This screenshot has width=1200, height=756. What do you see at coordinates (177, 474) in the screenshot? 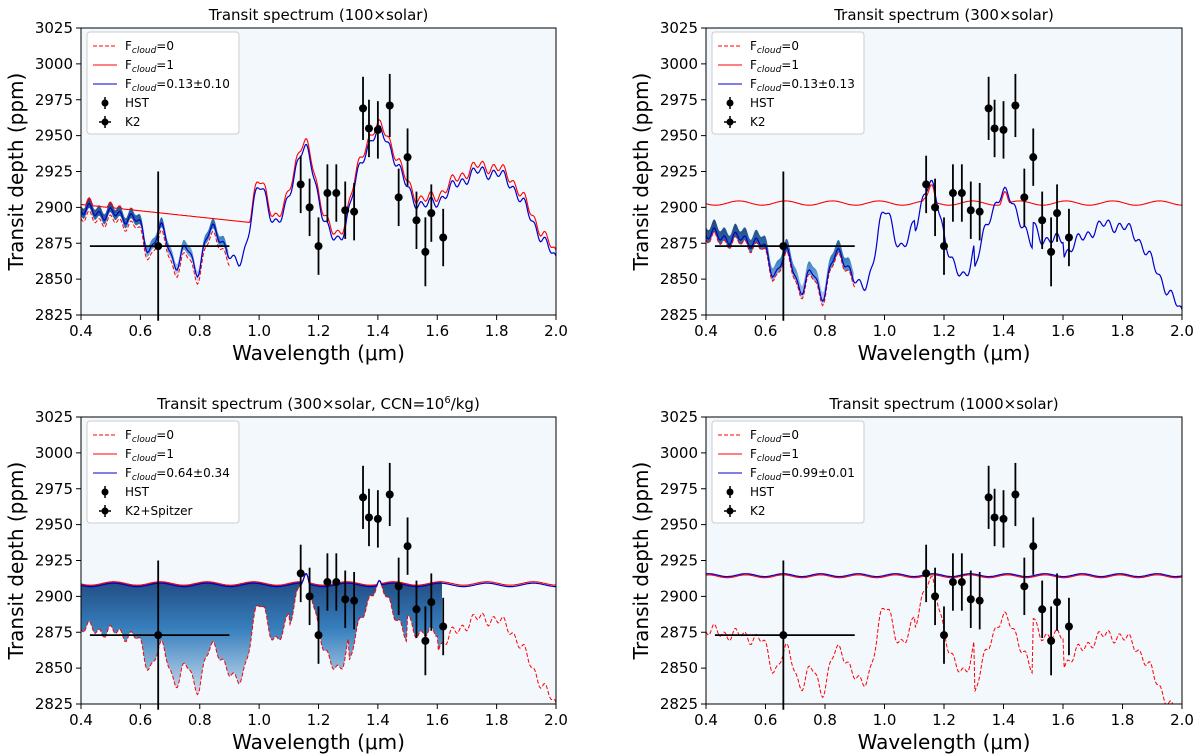
I see `legend-label-fit: Fcloud=0.64±0.34` at bounding box center [177, 474].